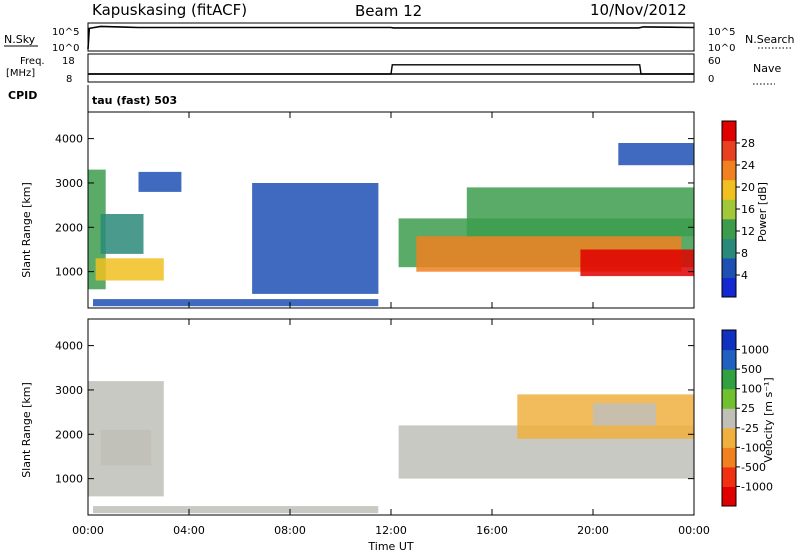  What do you see at coordinates (391, 37) in the screenshot?
I see `nsky-series-line` at bounding box center [391, 37].